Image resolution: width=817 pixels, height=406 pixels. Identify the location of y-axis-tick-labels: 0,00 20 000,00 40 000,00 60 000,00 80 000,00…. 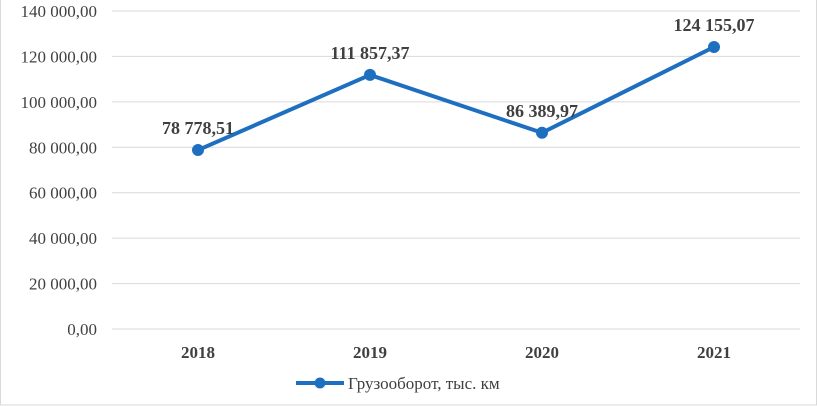
(59, 170).